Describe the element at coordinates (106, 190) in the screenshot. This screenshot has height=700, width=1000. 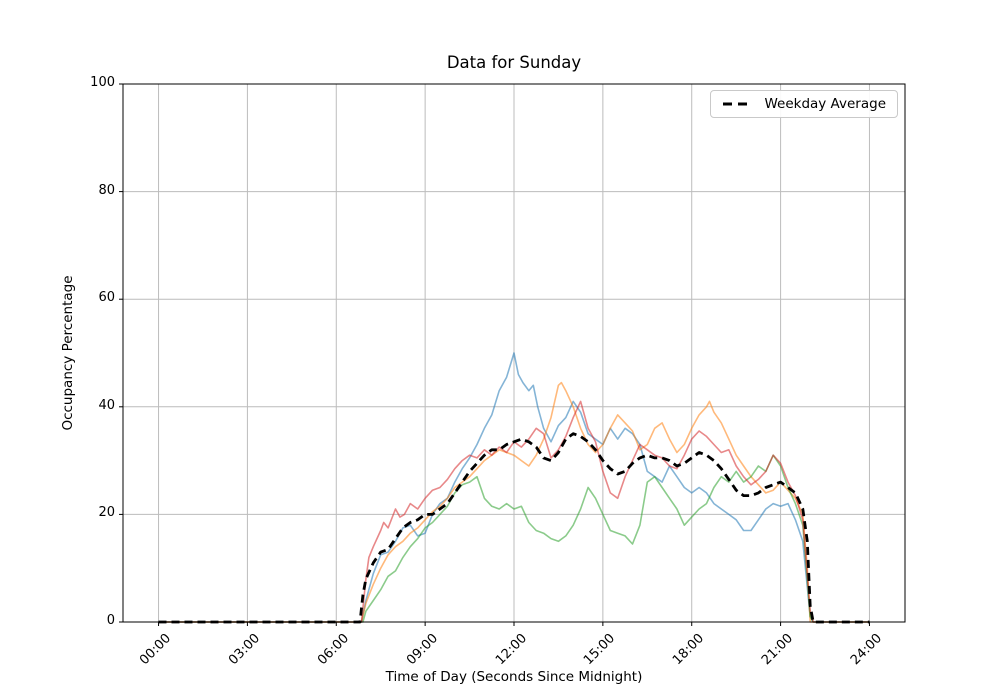
I see `y-tick-label: 80` at that location.